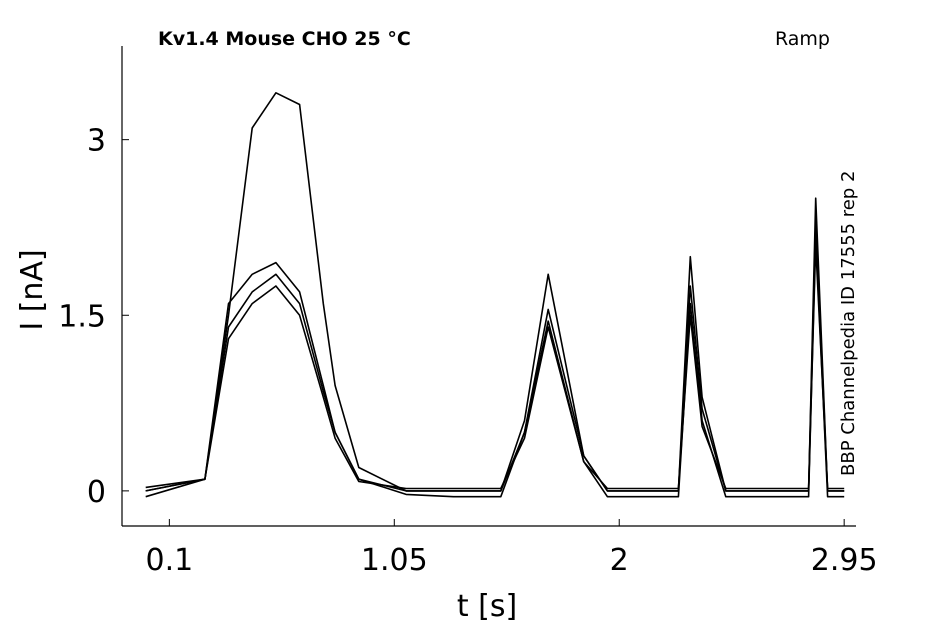 The image size is (945, 624). Describe the element at coordinates (169, 560) in the screenshot. I see `x-tick-label: 0.1` at that location.